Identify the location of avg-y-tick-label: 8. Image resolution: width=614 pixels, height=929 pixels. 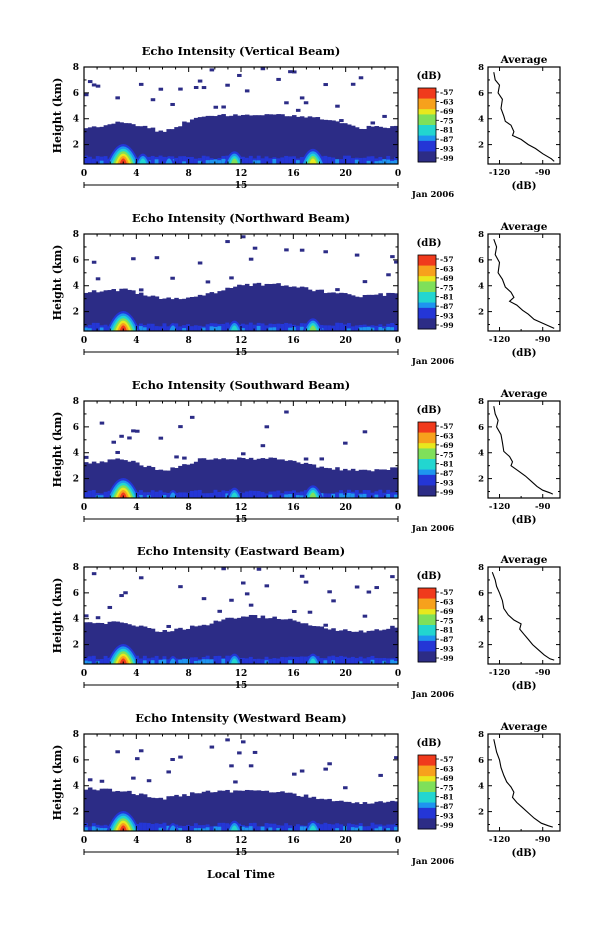
(481, 68).